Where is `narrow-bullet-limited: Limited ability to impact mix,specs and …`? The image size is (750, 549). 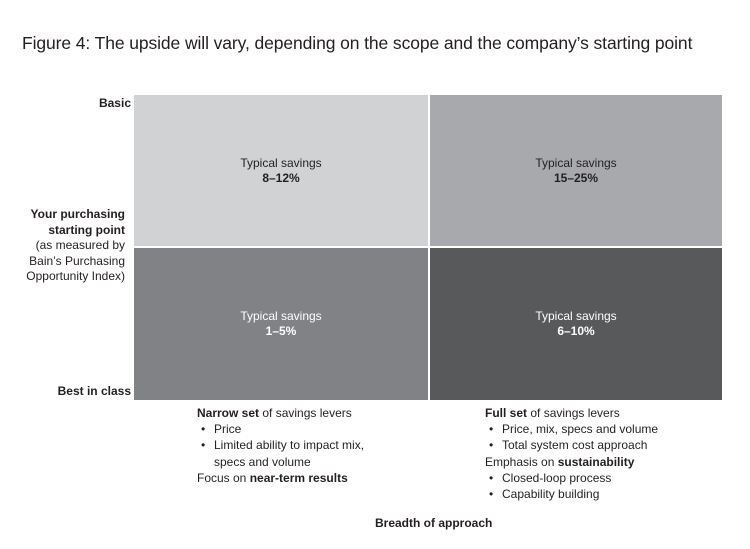 narrow-bullet-limited: Limited ability to impact mix,specs and … is located at coordinates (297, 453).